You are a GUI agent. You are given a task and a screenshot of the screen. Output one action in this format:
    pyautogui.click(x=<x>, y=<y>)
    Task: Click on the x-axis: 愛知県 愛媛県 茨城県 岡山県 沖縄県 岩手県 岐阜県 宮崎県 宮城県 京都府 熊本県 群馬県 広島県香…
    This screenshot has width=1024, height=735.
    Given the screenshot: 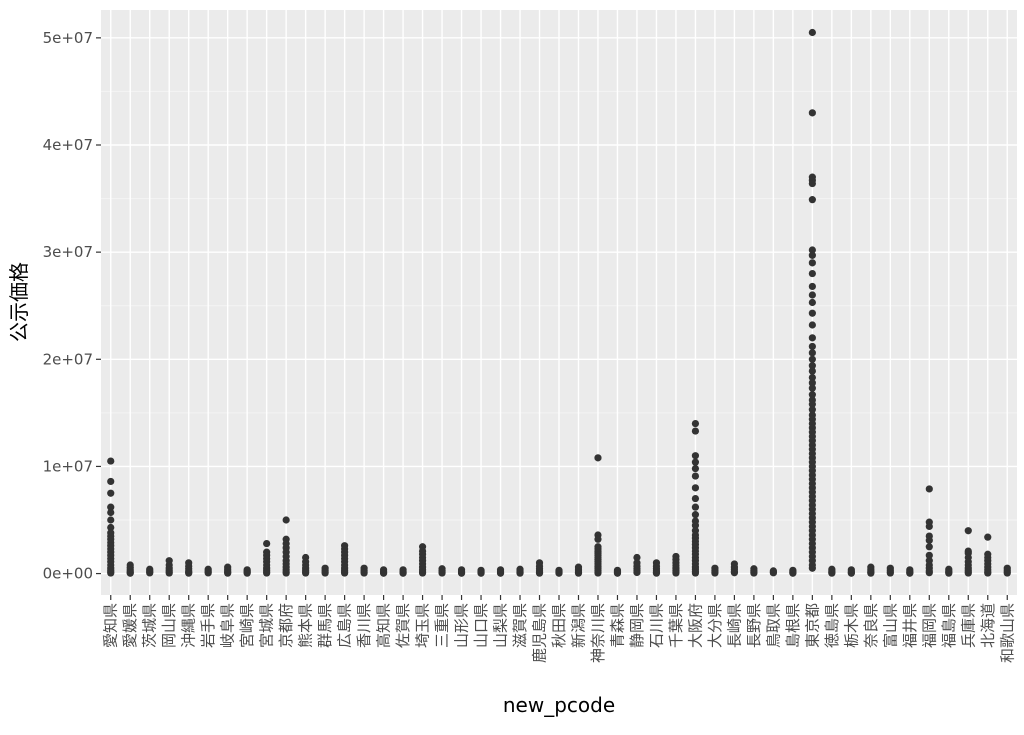 What is the action you would take?
    pyautogui.click(x=559, y=629)
    